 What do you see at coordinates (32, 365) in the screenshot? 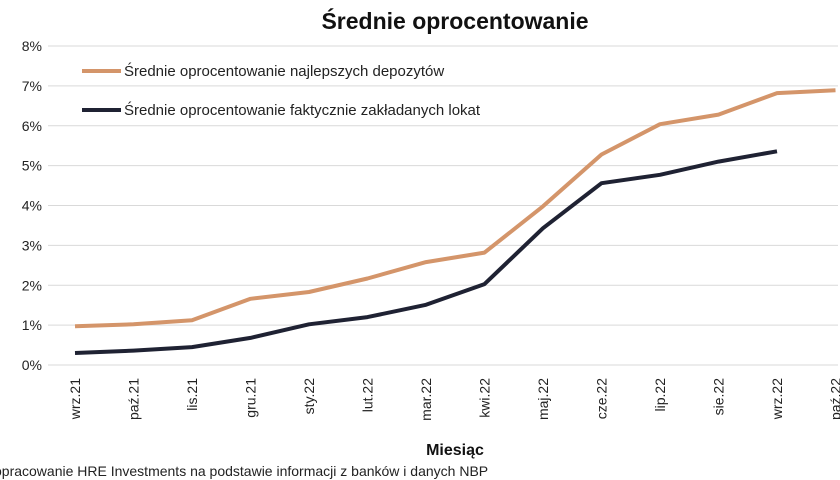
I see `y-tick-label: 0%` at bounding box center [32, 365].